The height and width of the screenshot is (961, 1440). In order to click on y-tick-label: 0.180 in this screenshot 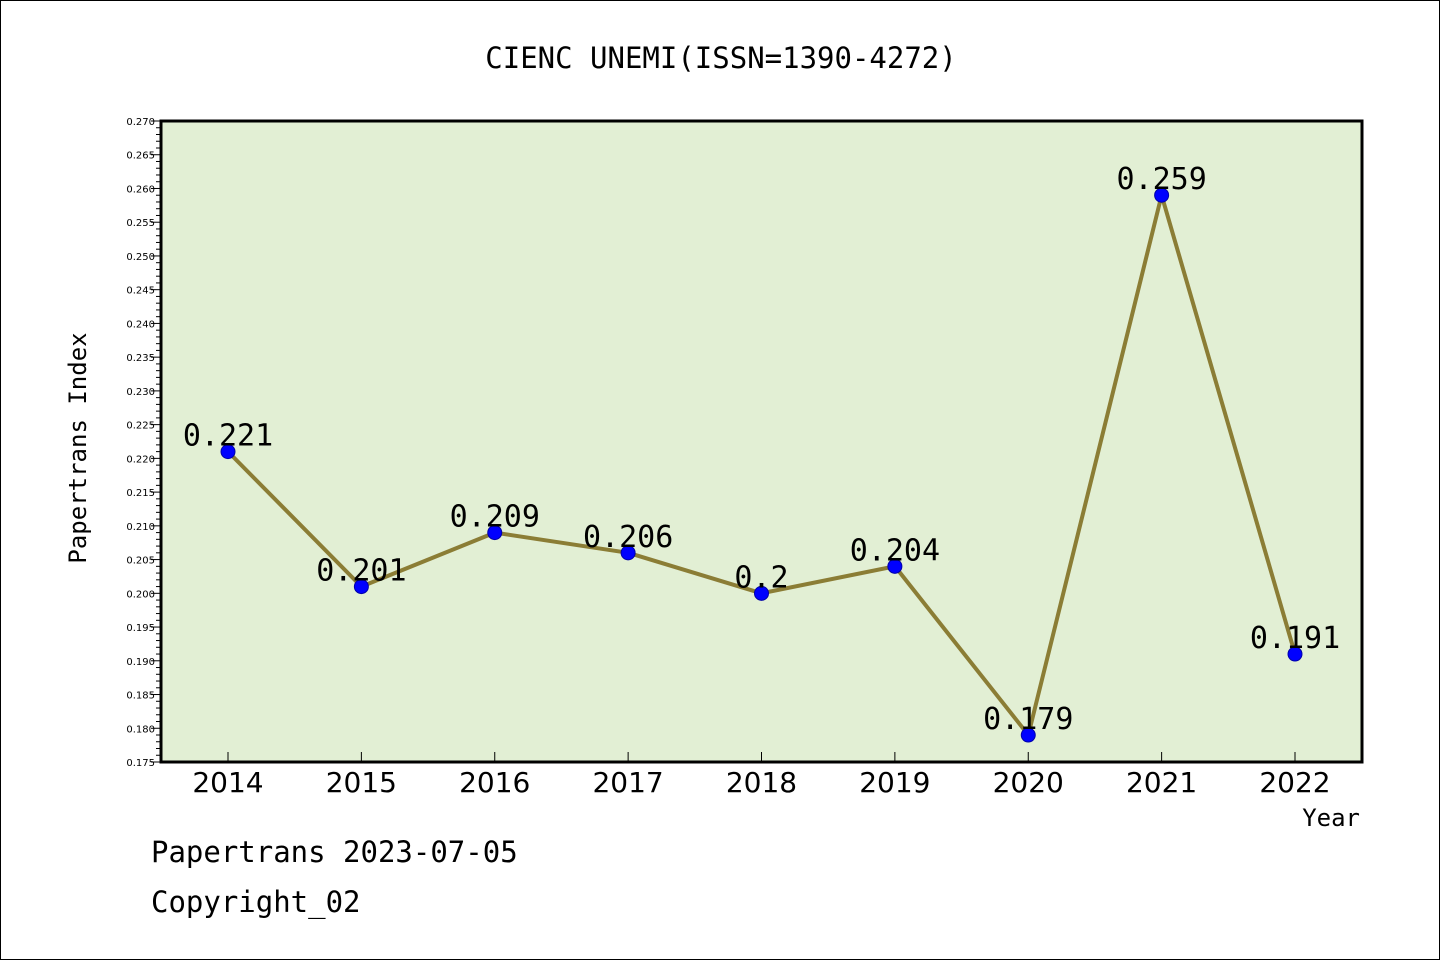, I will do `click(140, 729)`.